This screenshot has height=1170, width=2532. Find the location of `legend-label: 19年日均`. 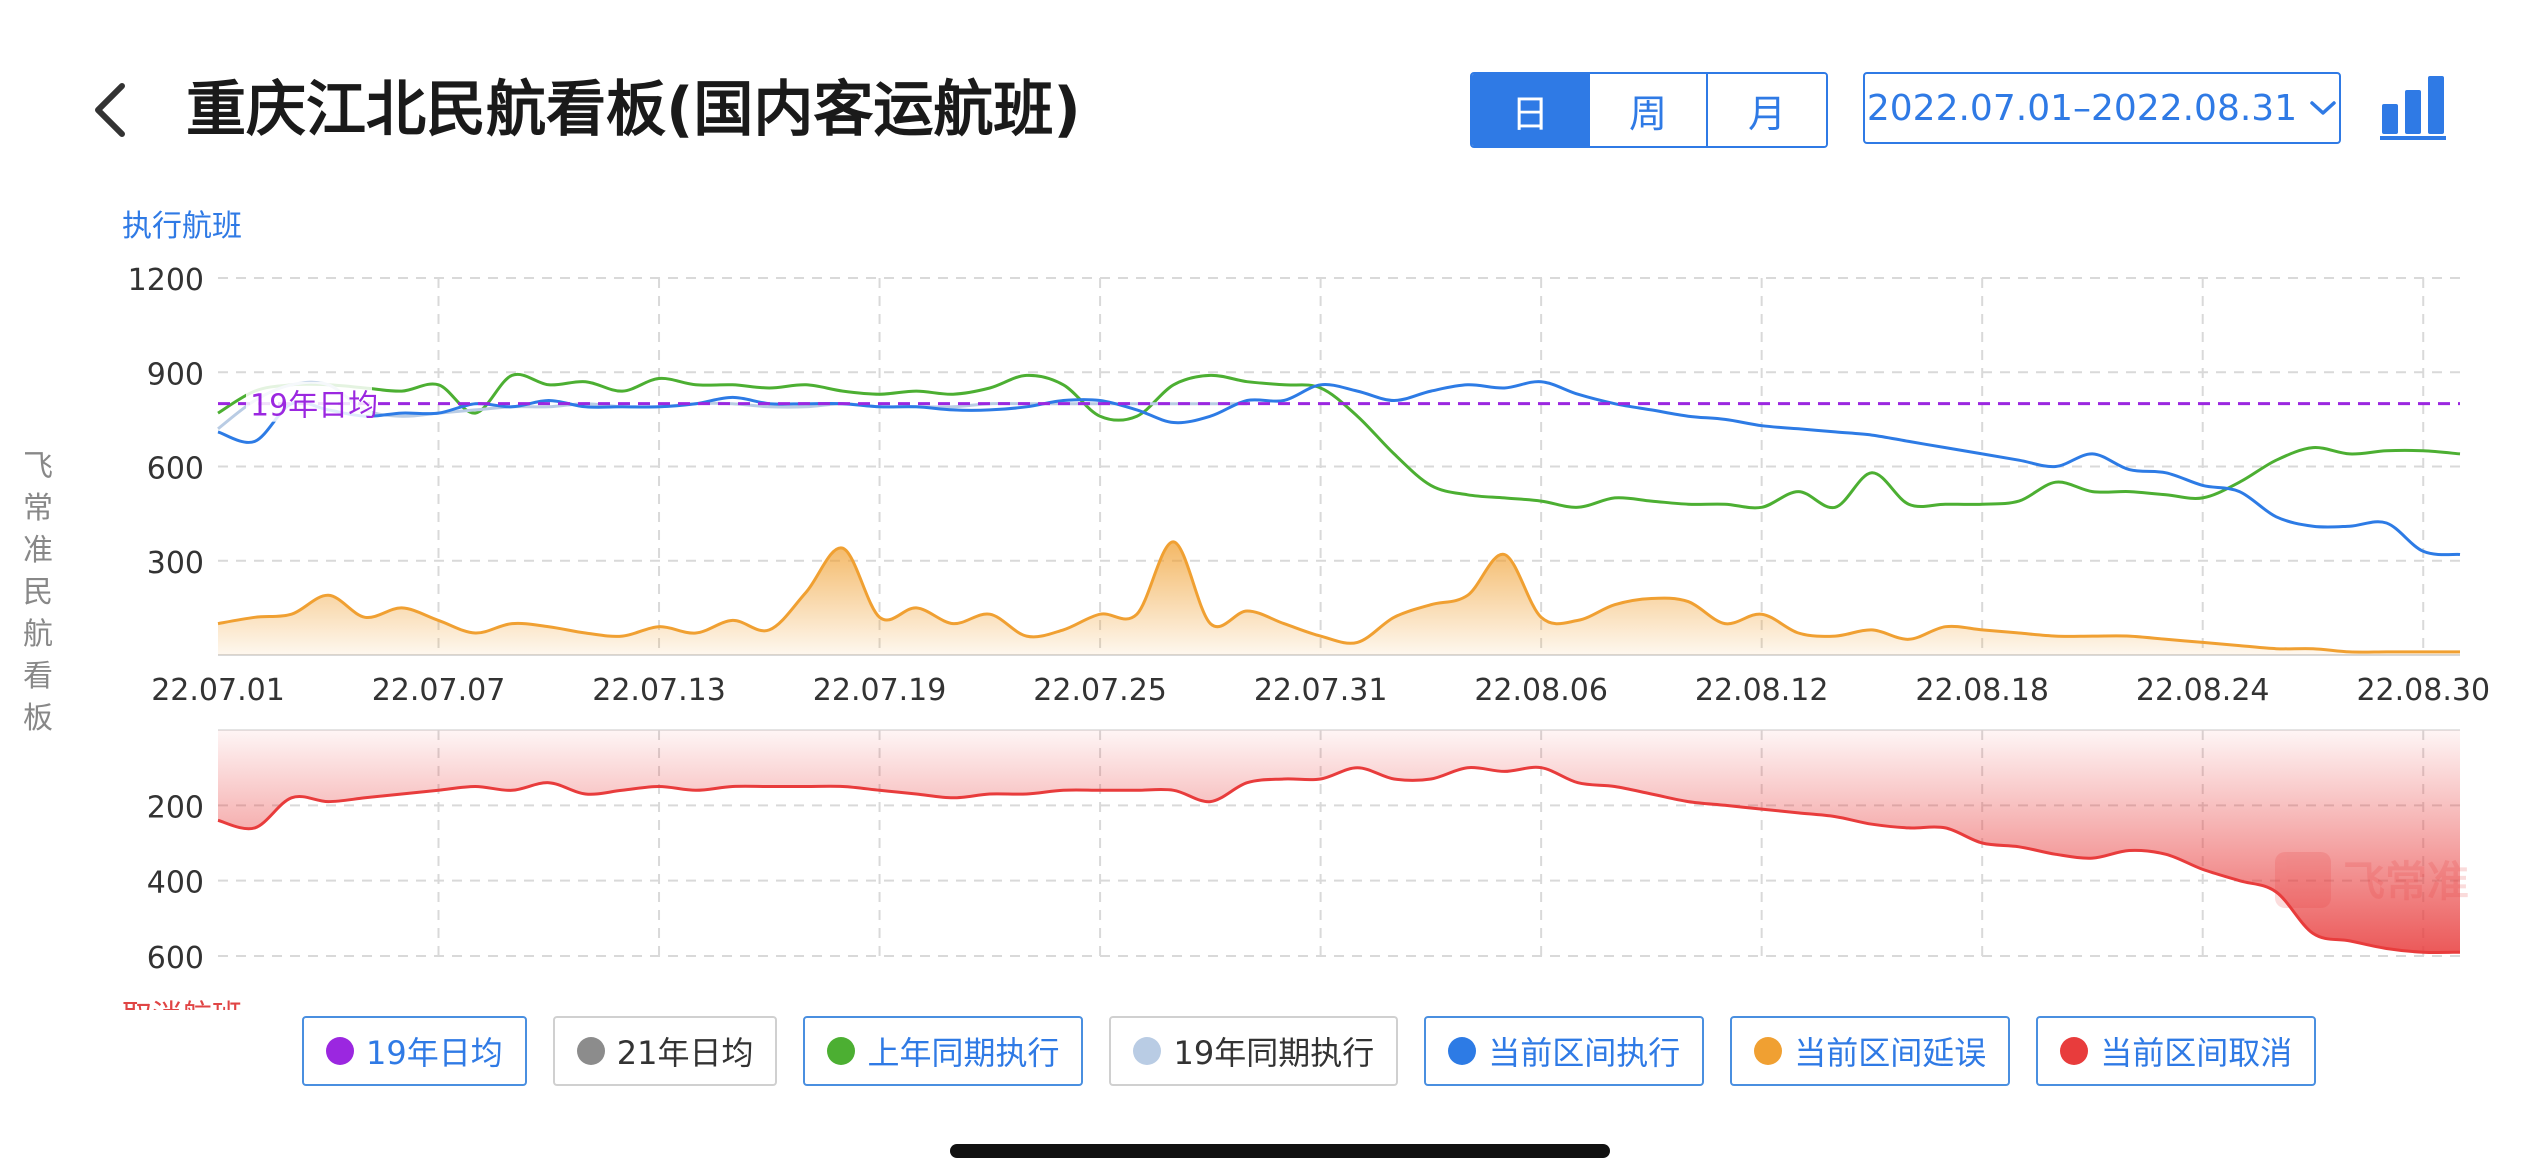

legend-label: 19年日均 is located at coordinates (434, 1053).